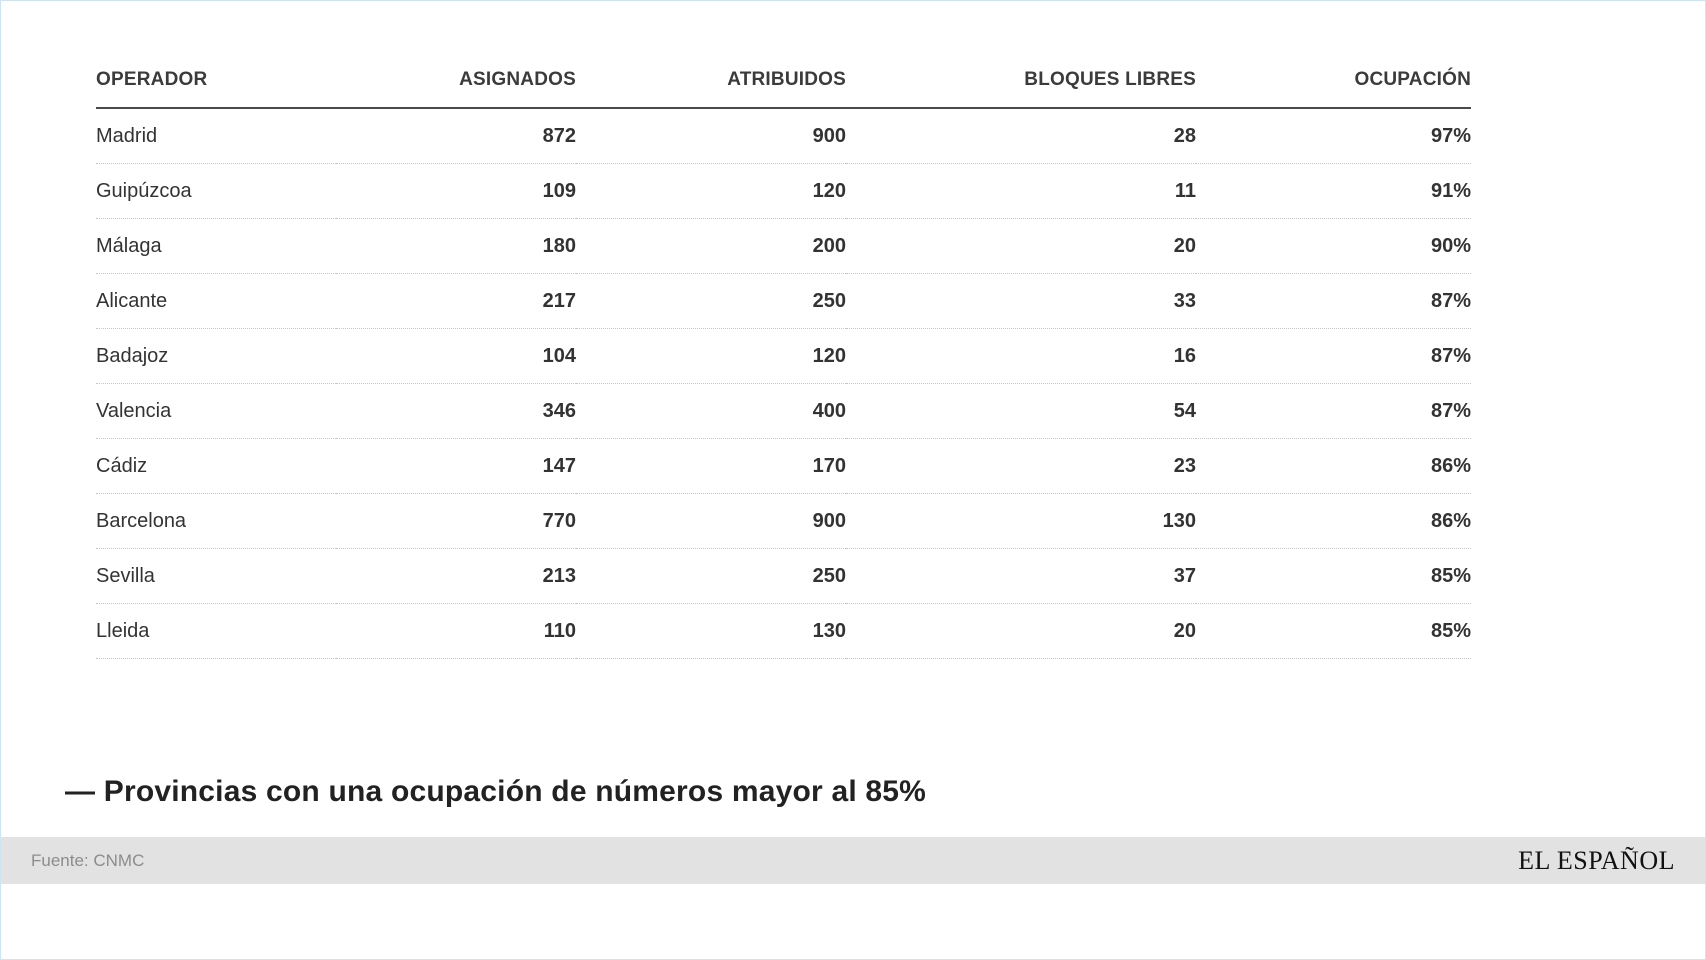  What do you see at coordinates (829, 246) in the screenshot?
I see `cell-value: 200` at bounding box center [829, 246].